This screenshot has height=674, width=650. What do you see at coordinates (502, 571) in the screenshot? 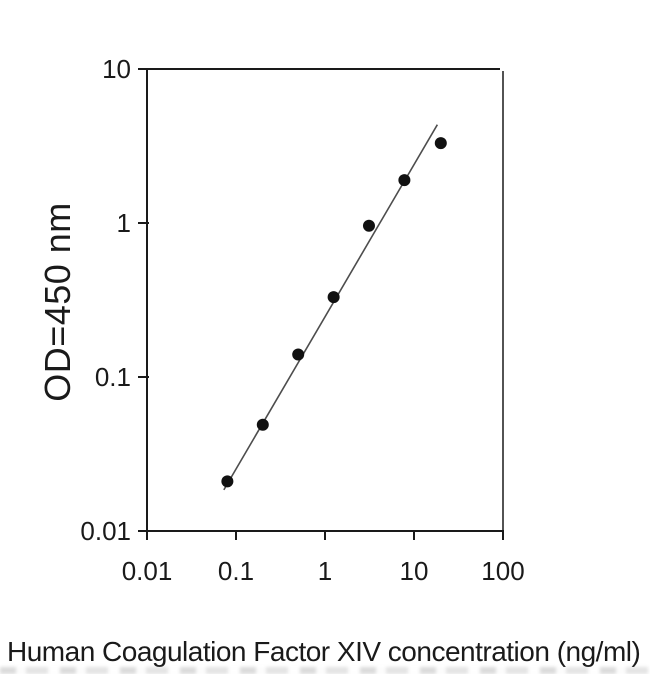
I see `x-tick-label: 100` at bounding box center [502, 571].